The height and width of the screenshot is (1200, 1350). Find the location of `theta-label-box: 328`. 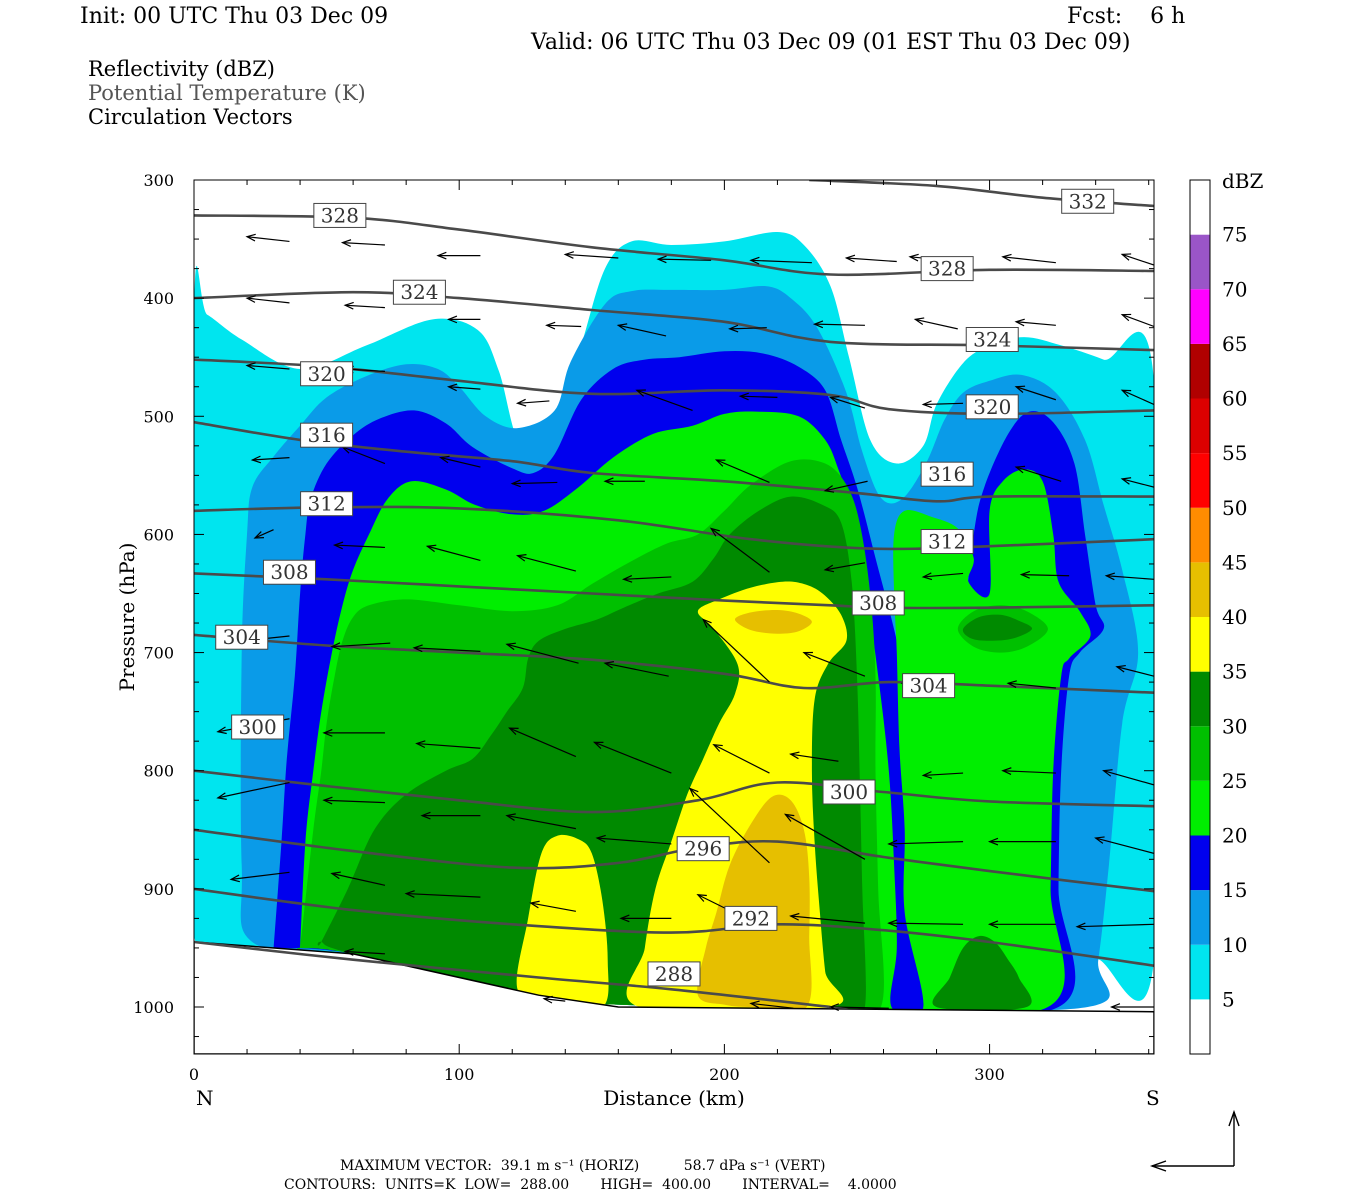

theta-label-box: 328 is located at coordinates (947, 269).